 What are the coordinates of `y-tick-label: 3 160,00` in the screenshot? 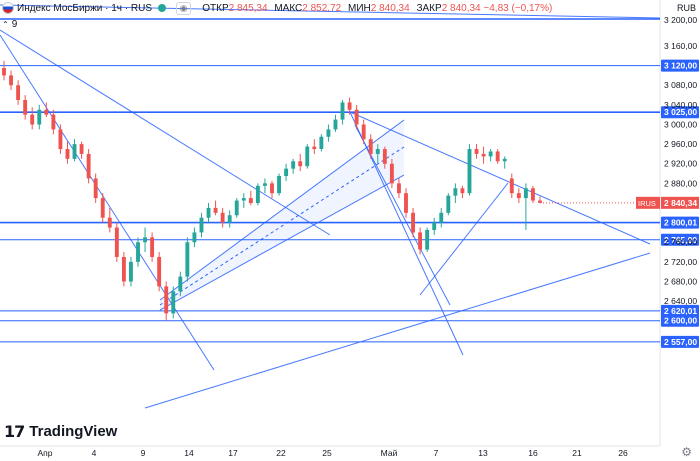 It's located at (680, 46).